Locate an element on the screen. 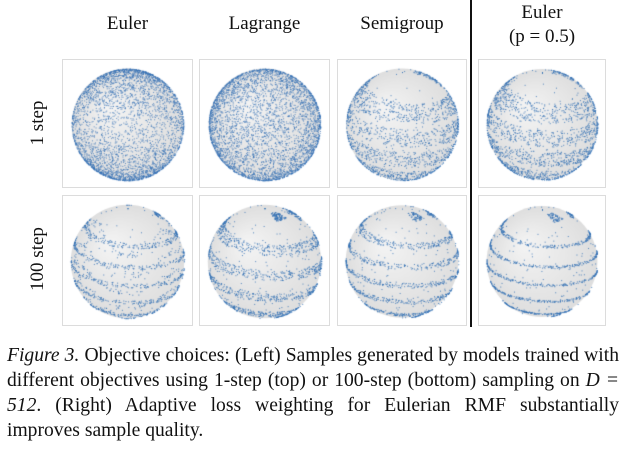 This screenshot has height=454, width=626. sphere-panel-euler-p05-100step is located at coordinates (542, 260).